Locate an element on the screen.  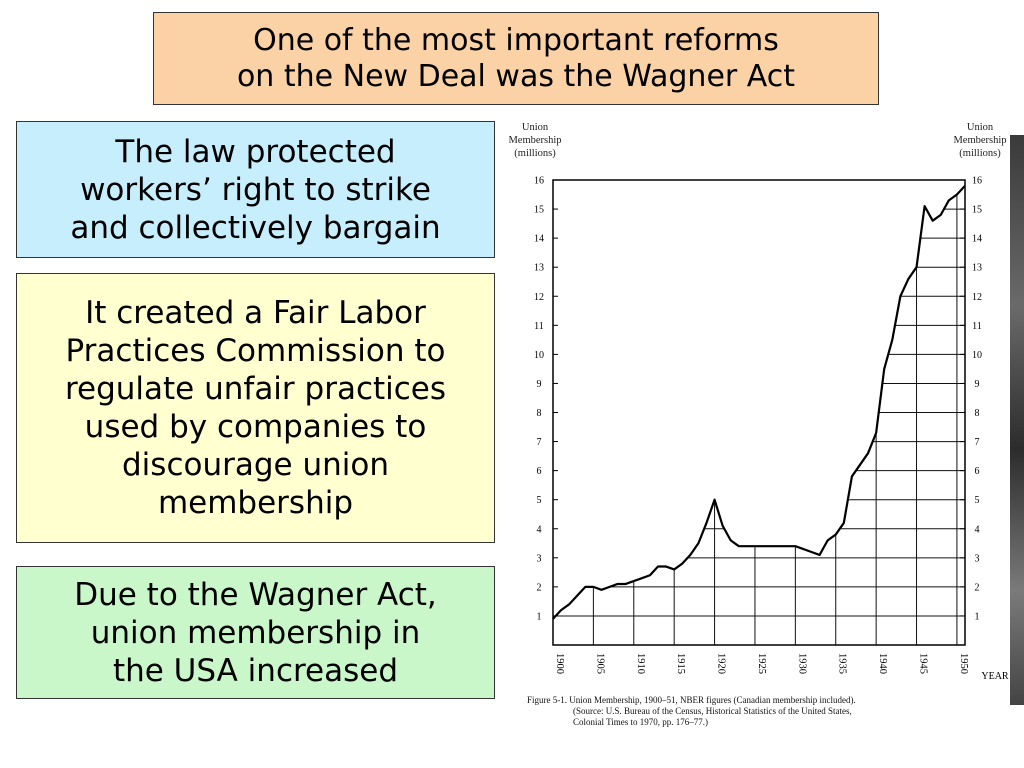
y-tick-label-left-12: 12 is located at coordinates (539, 297).